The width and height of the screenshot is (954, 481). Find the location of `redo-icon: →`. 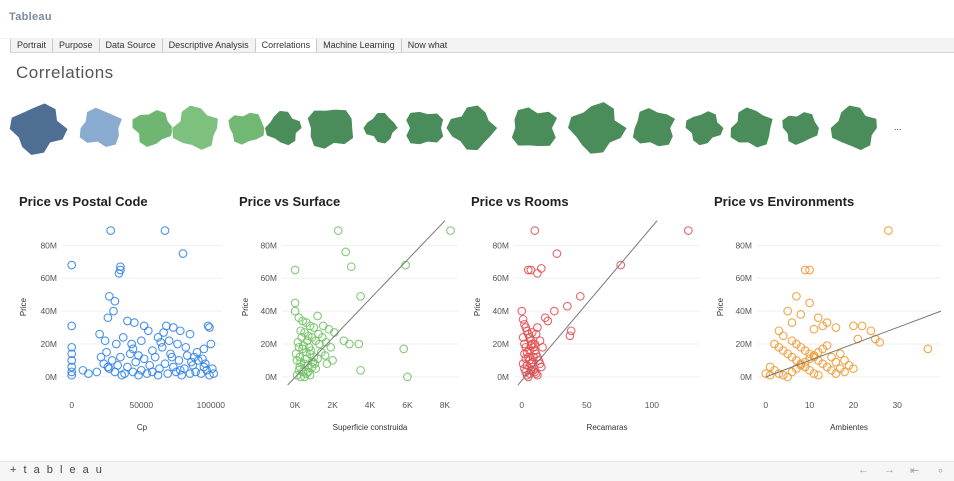

redo-icon: → is located at coordinates (889, 470).